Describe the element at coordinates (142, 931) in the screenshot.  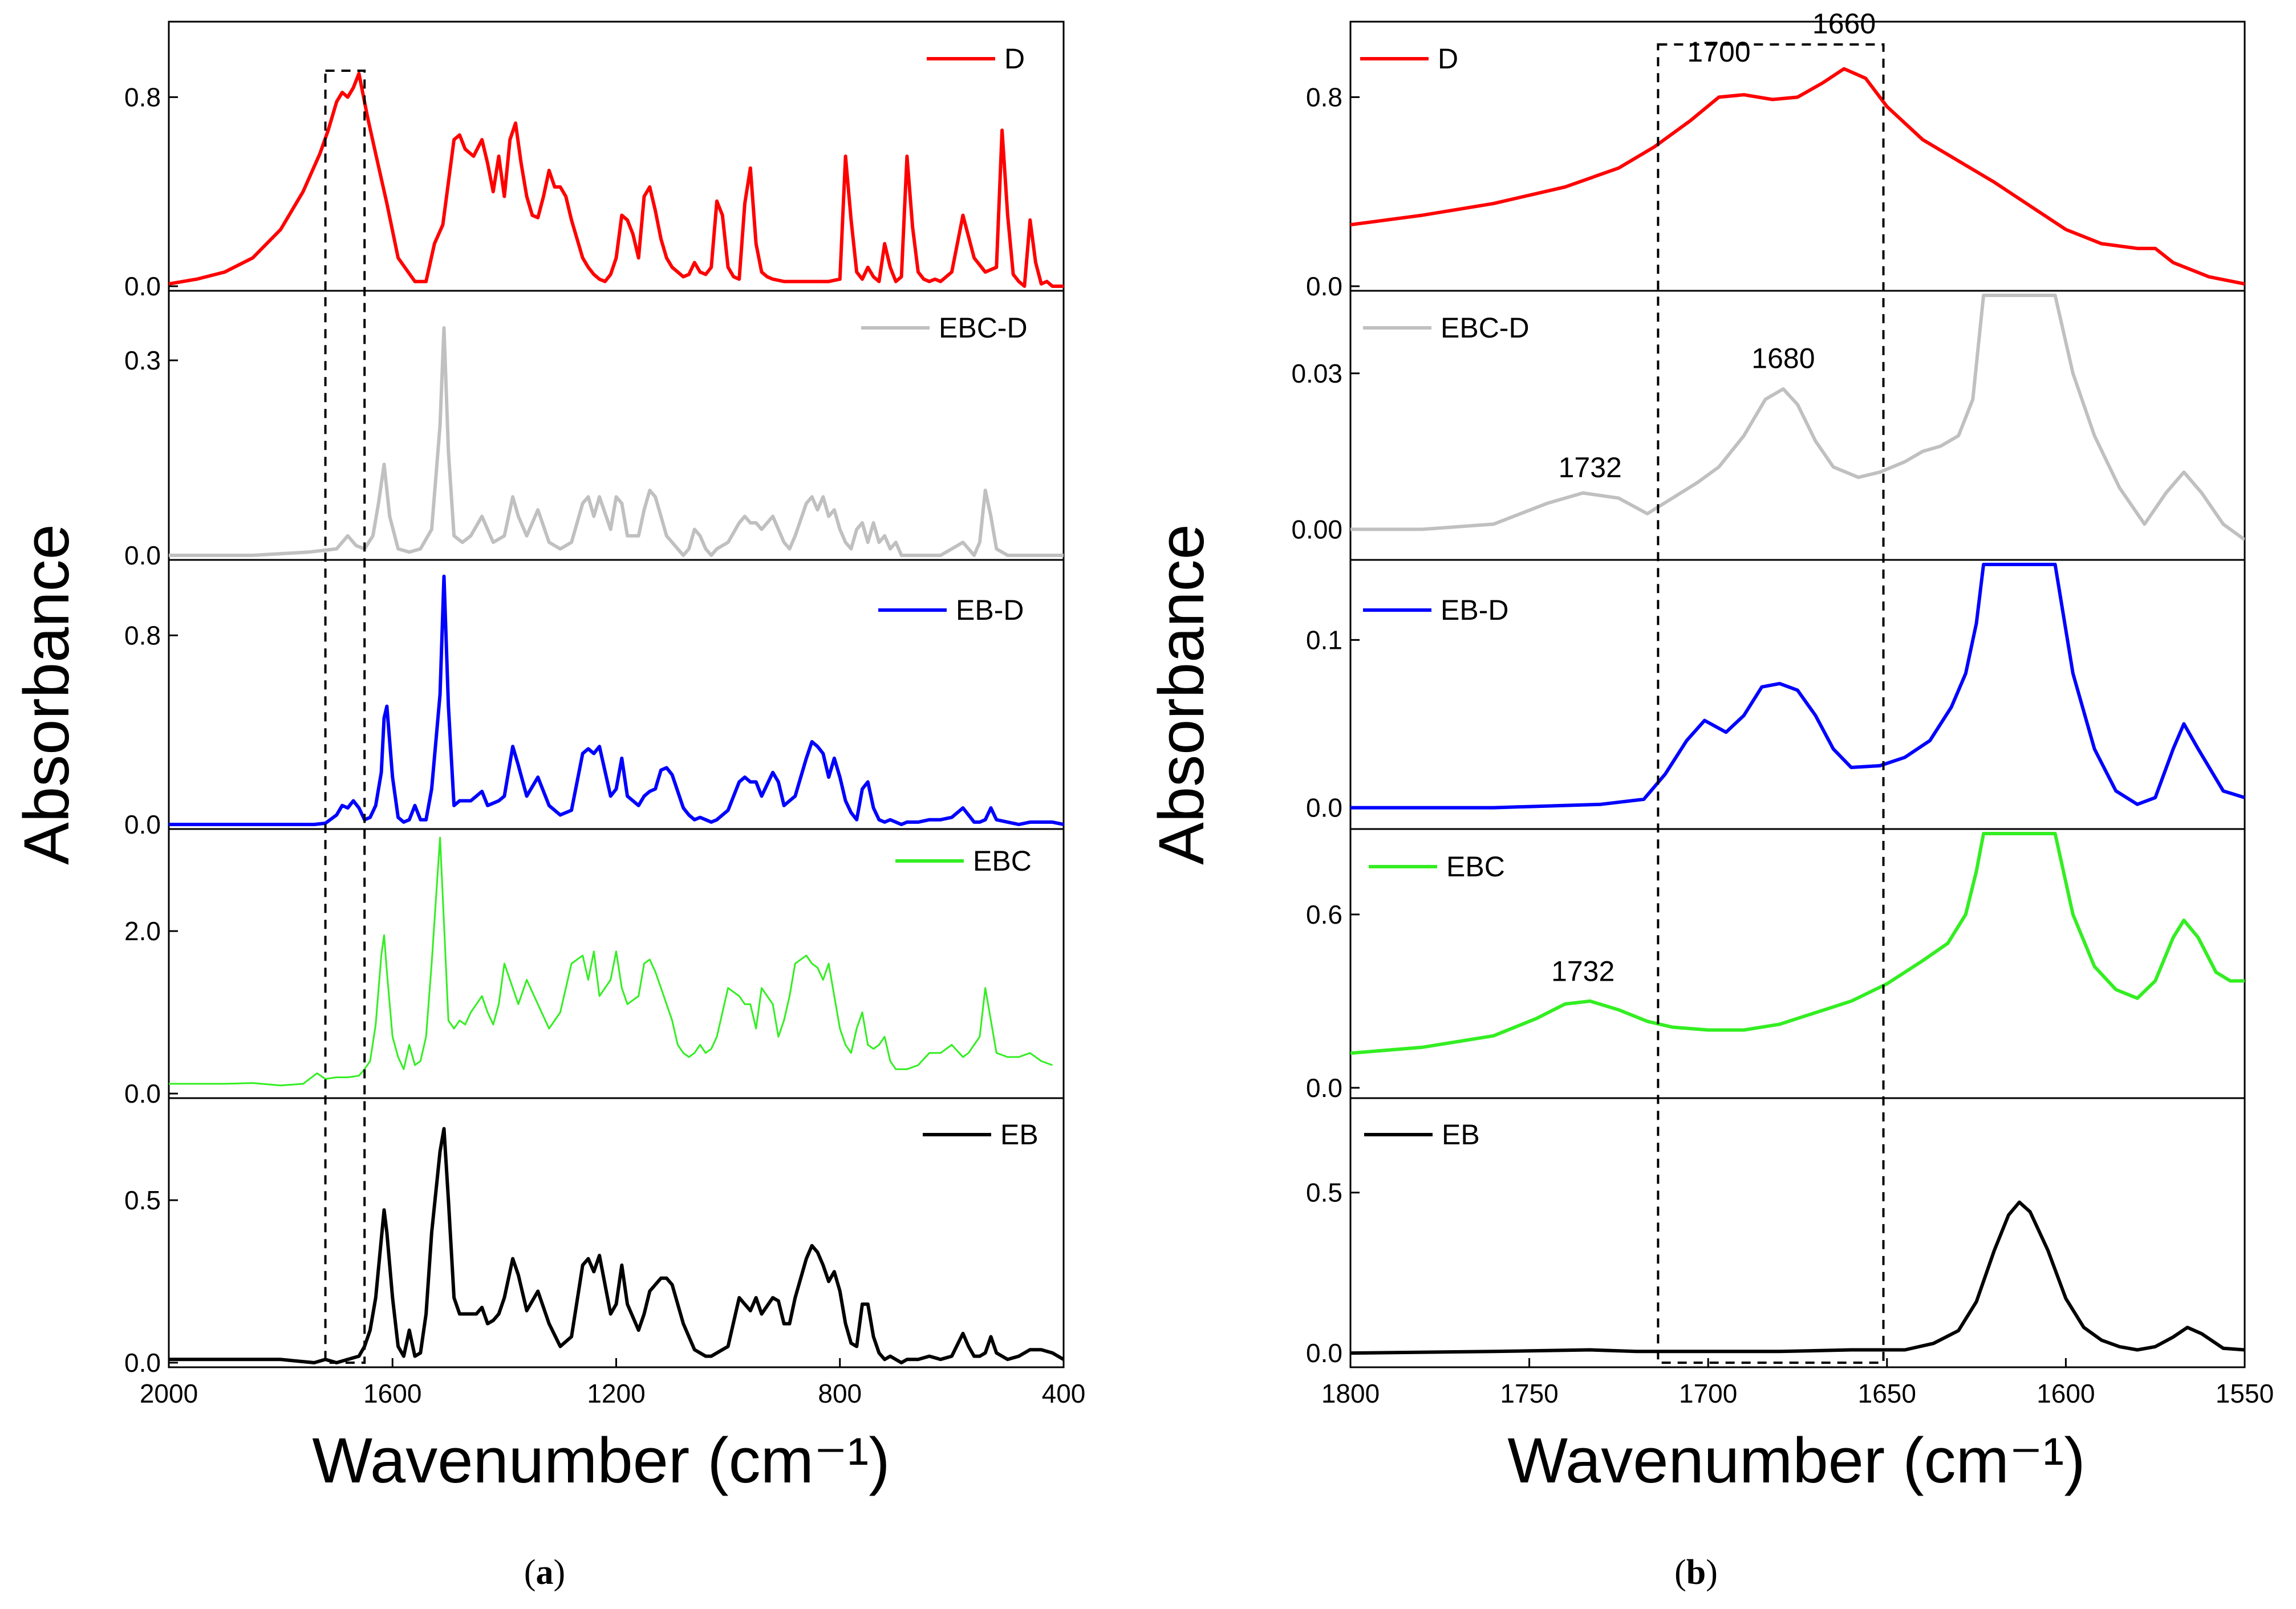
I see `y-tick-label: 2.0` at that location.